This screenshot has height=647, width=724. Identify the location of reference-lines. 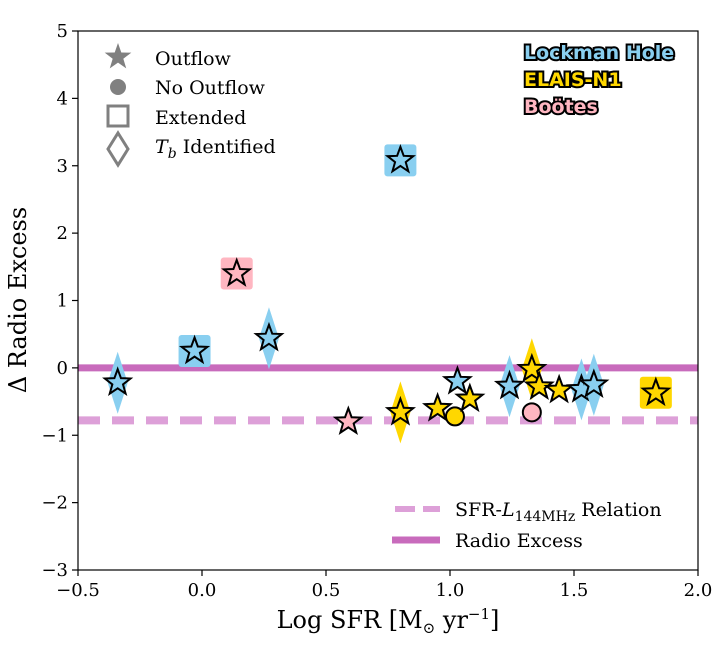
(388, 394).